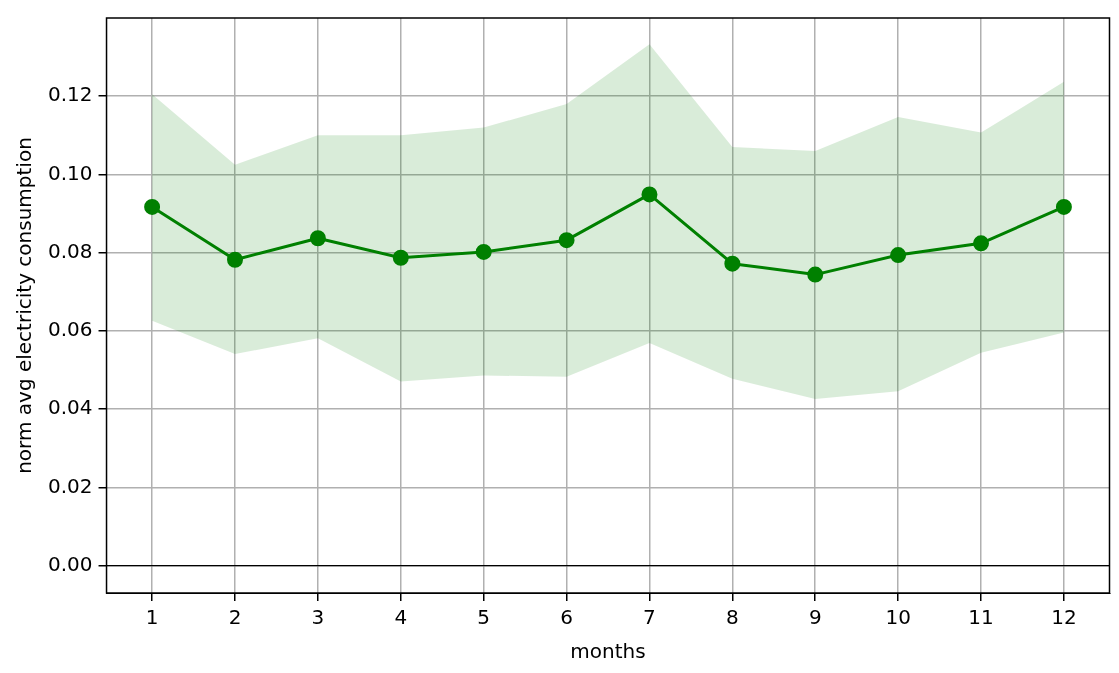 This screenshot has height=673, width=1119. What do you see at coordinates (70, 94) in the screenshot?
I see `y-tick-label: 0.12` at bounding box center [70, 94].